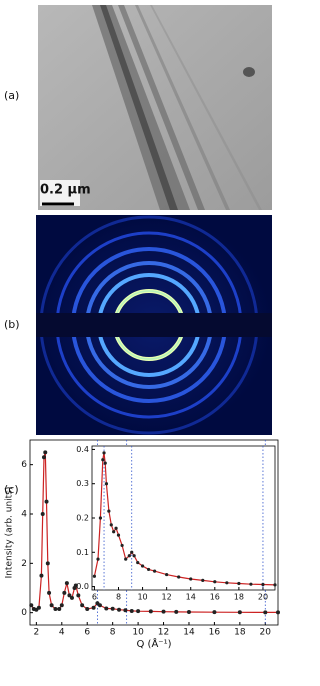 The height and width of the screenshot is (686, 320). Describe the element at coordinates (11, 95) in the screenshot. I see `panel-label: (a)` at that location.